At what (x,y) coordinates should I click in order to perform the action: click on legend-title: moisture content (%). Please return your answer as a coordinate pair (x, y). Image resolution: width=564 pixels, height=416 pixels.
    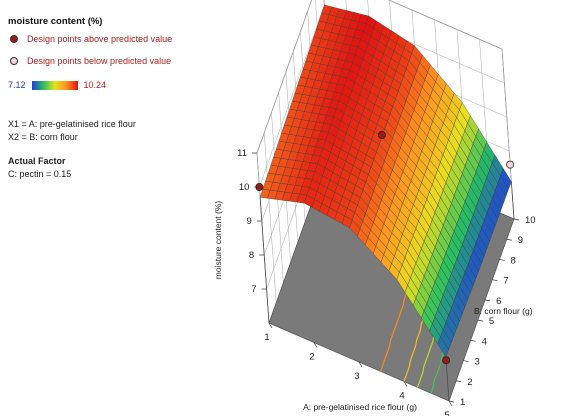
    Looking at the image, I should click on (55, 21).